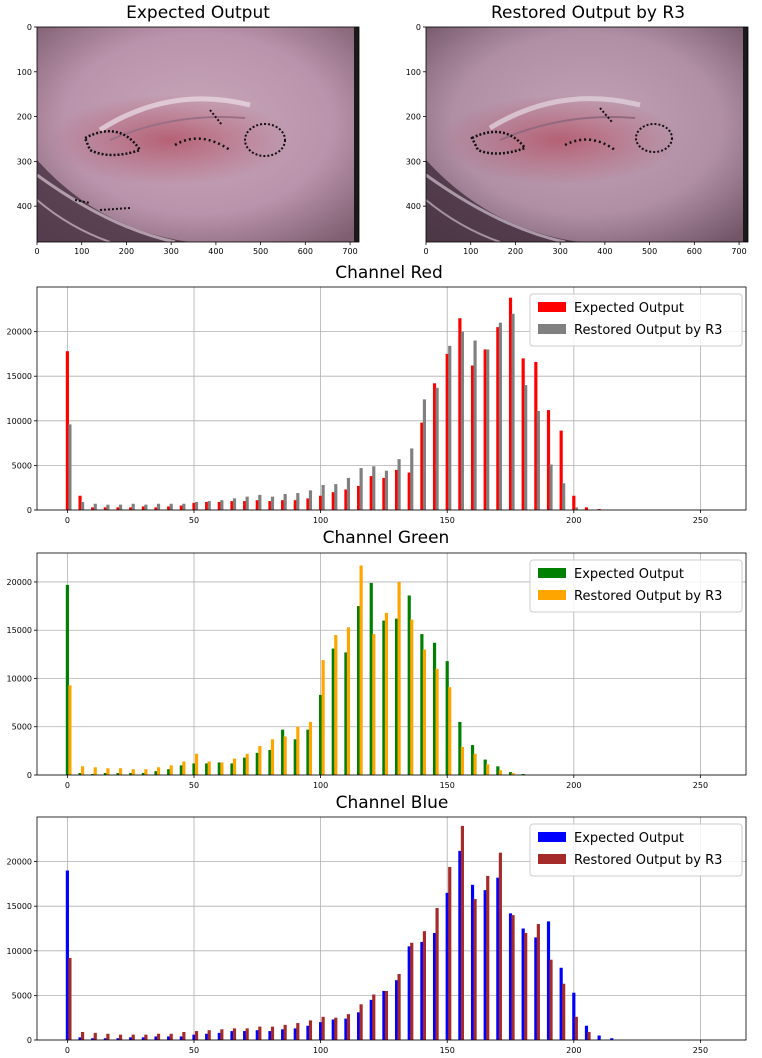 The height and width of the screenshot is (1058, 762). Describe the element at coordinates (700, 785) in the screenshot. I see `x-tick-label: 250` at that location.